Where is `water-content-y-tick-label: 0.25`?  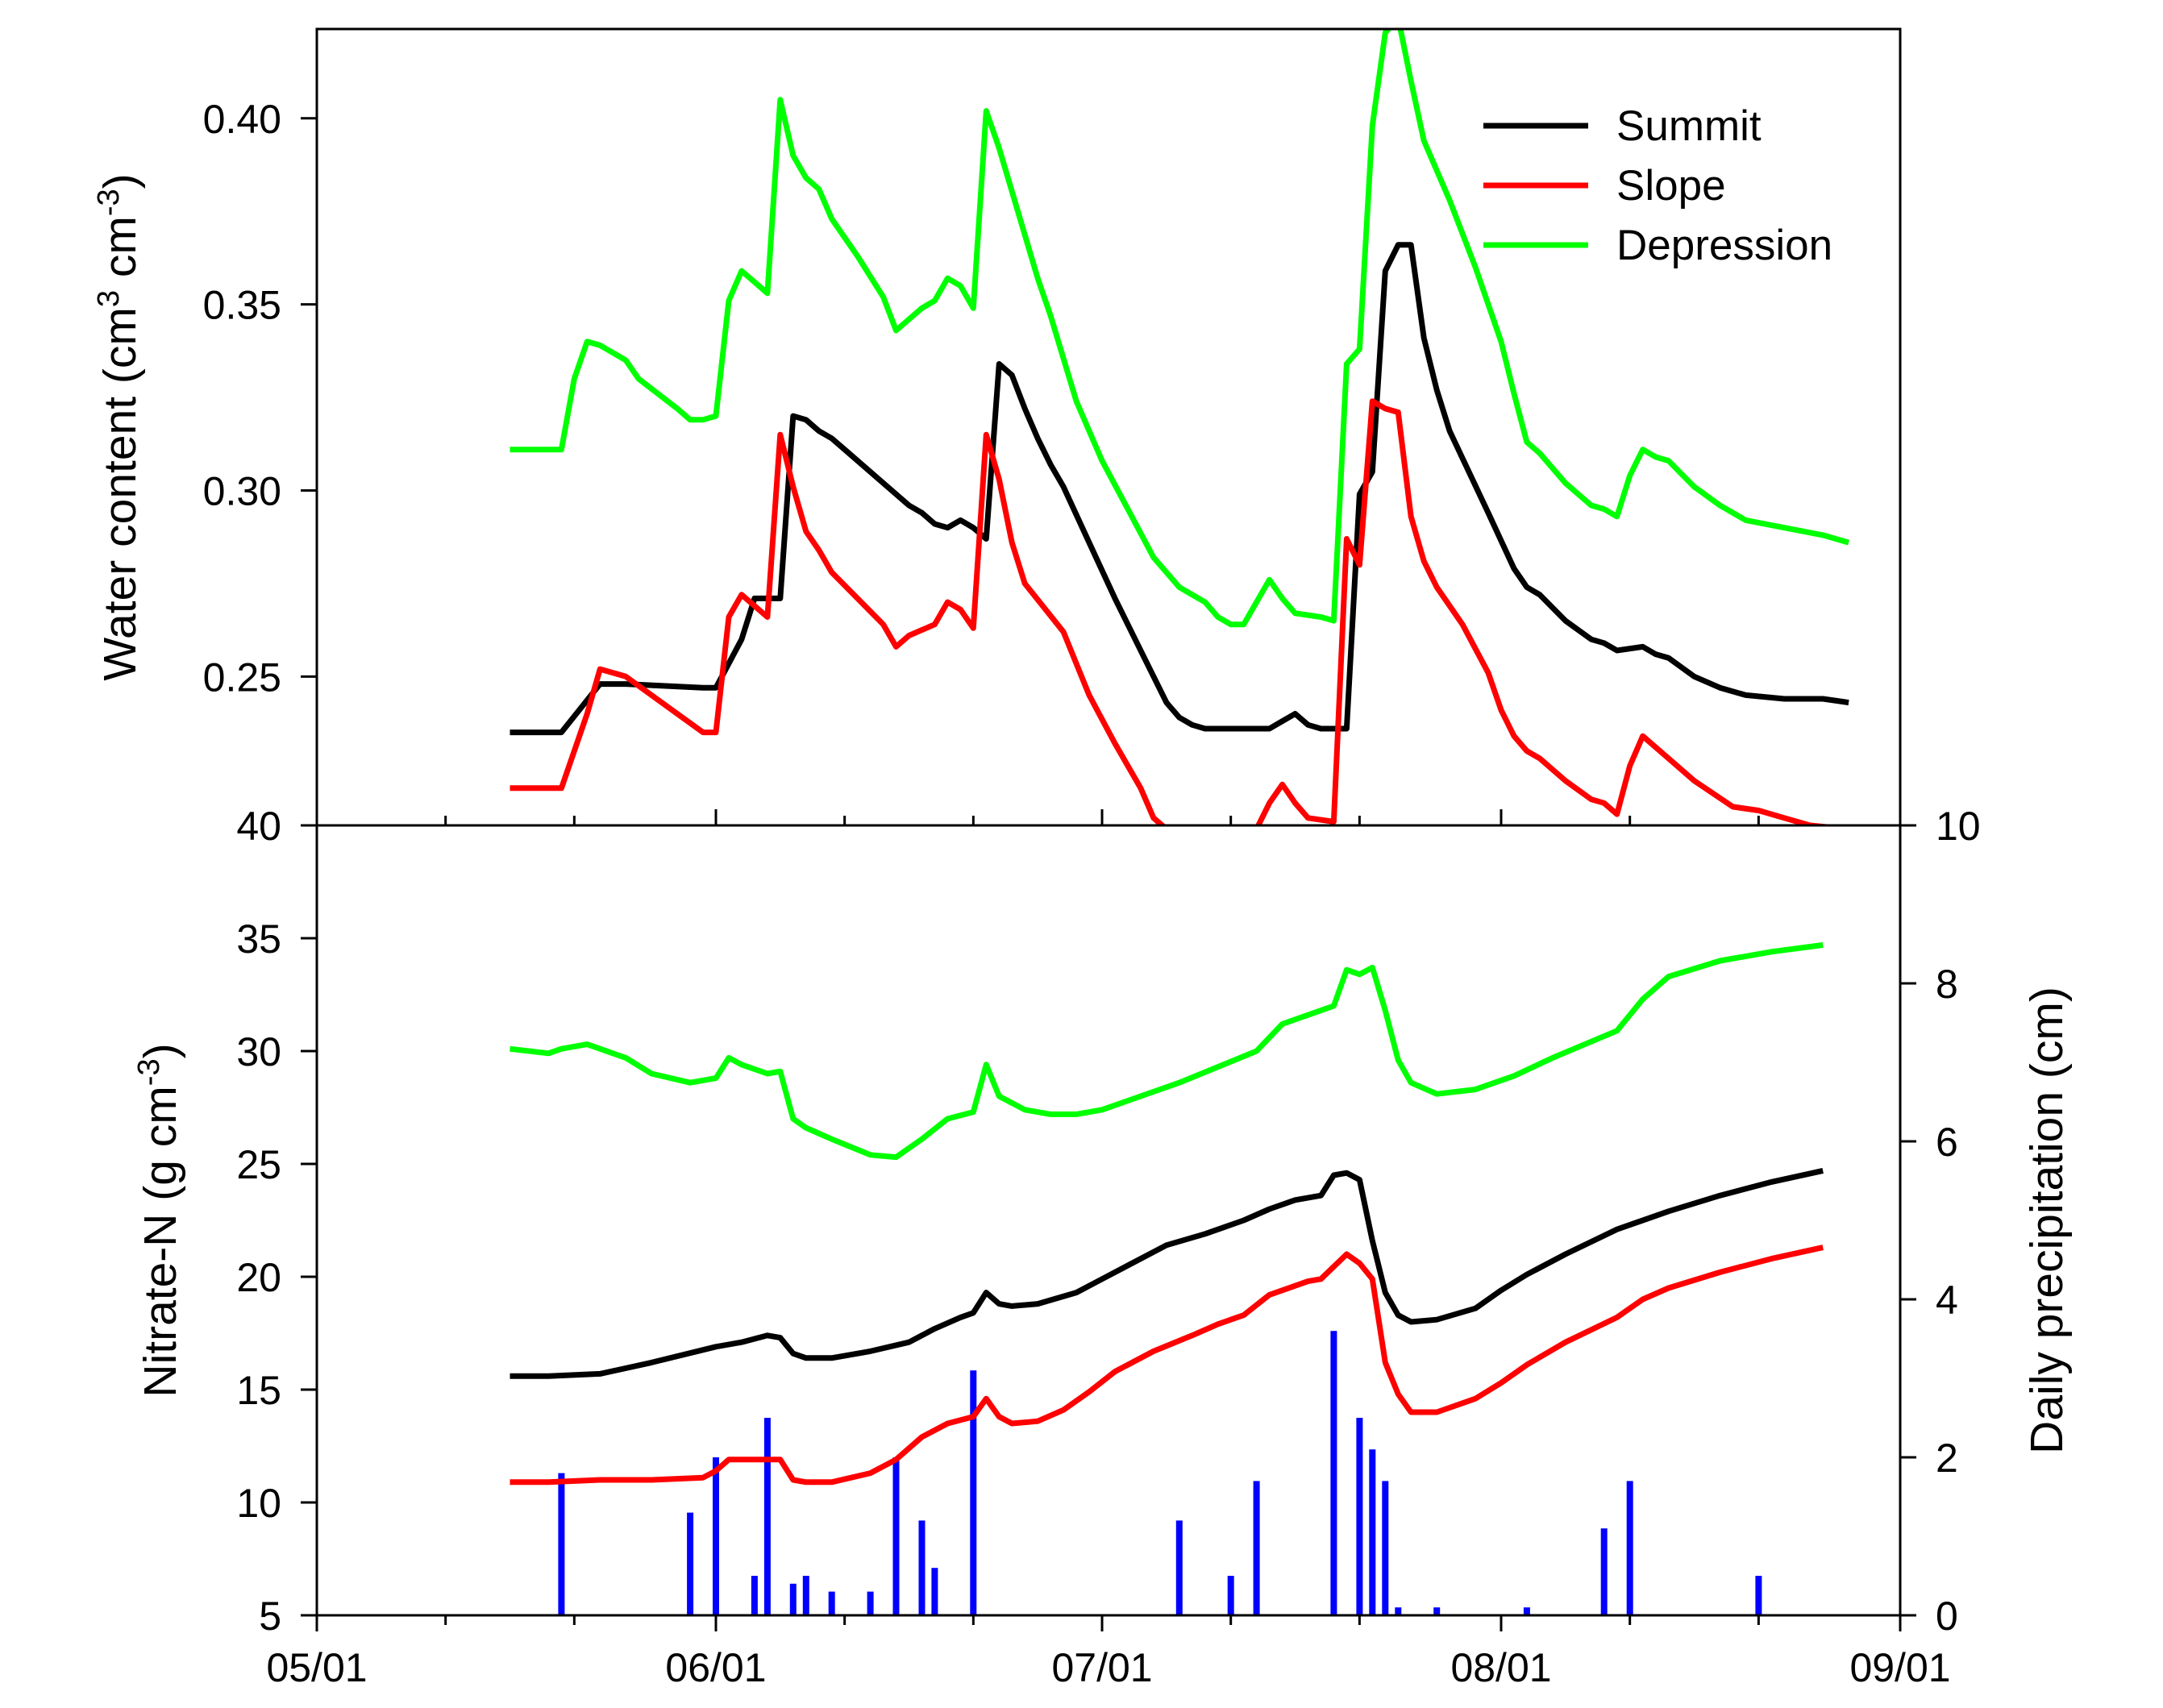
water-content-y-tick-label: 0.25 is located at coordinates (242, 678).